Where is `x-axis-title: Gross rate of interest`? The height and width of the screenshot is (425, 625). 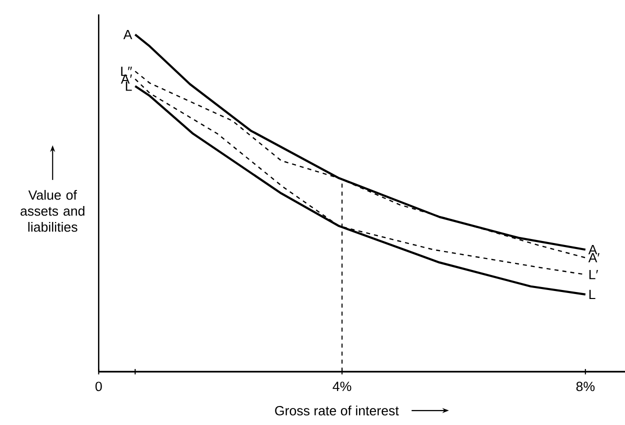 x-axis-title: Gross rate of interest is located at coordinates (337, 411).